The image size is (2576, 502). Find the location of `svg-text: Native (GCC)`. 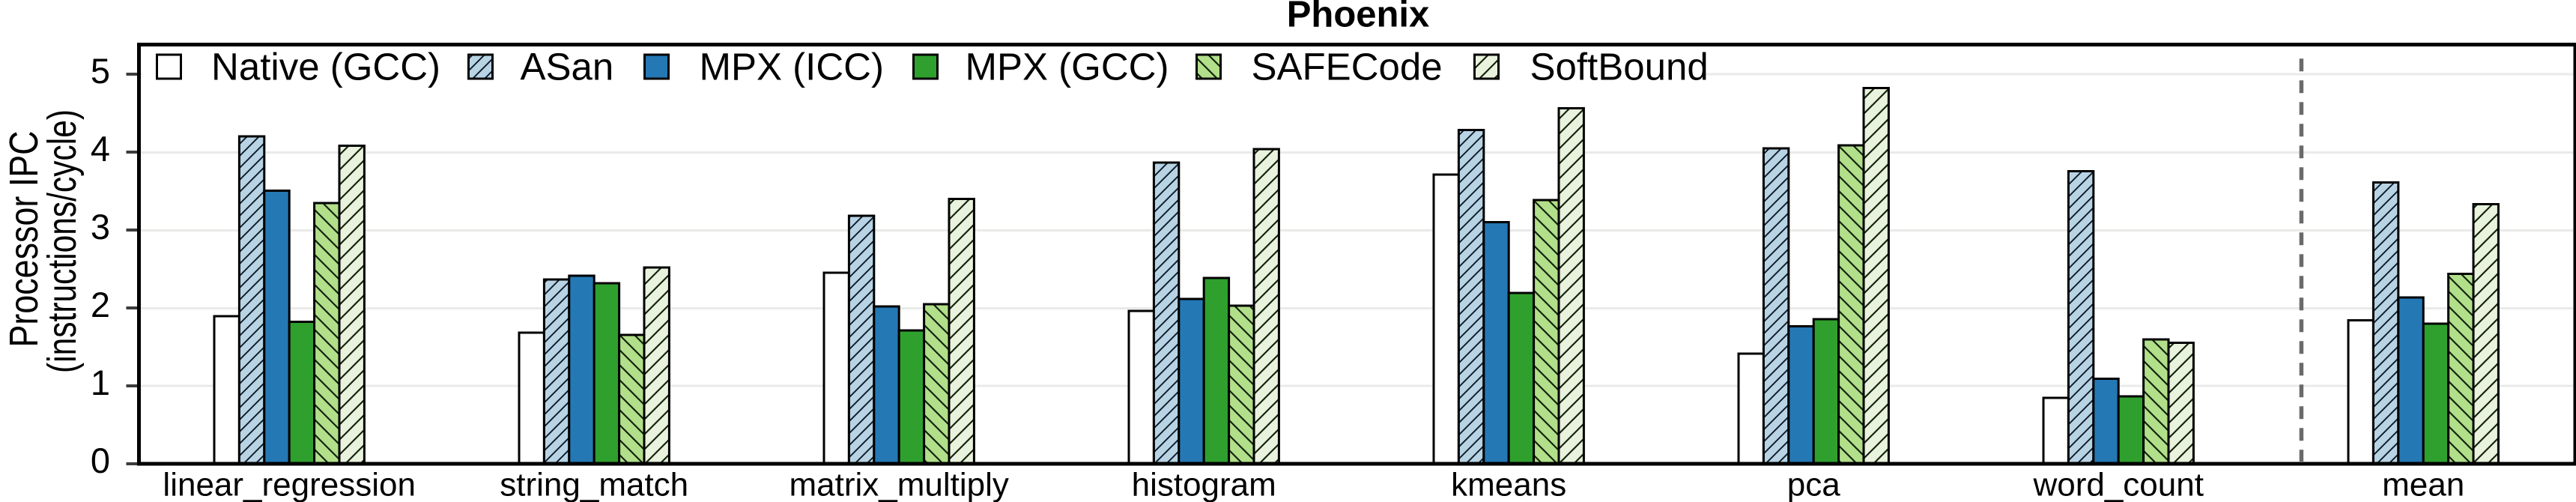

svg-text: Native (GCC) is located at coordinates (325, 67).